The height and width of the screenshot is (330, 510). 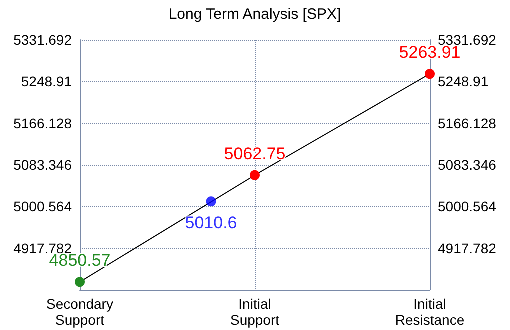 What do you see at coordinates (255, 14) in the screenshot?
I see `chart-title: Long Term Analysis [SPX]` at bounding box center [255, 14].